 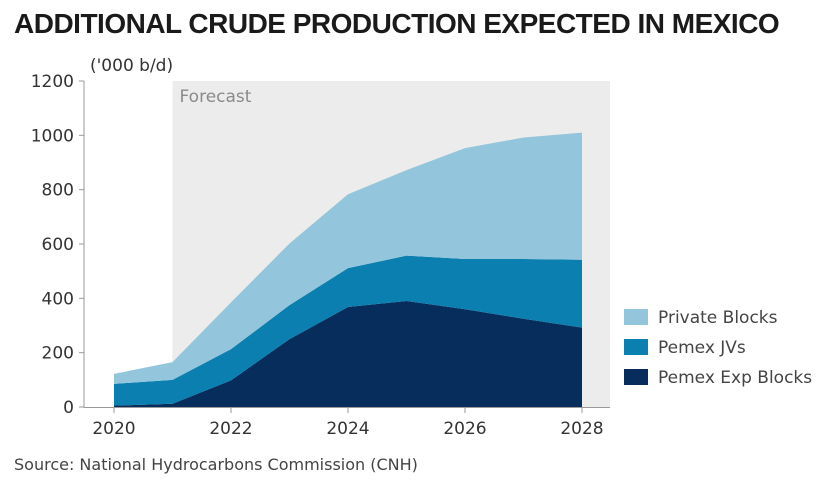 I want to click on y-tick-label: 800, so click(x=58, y=191).